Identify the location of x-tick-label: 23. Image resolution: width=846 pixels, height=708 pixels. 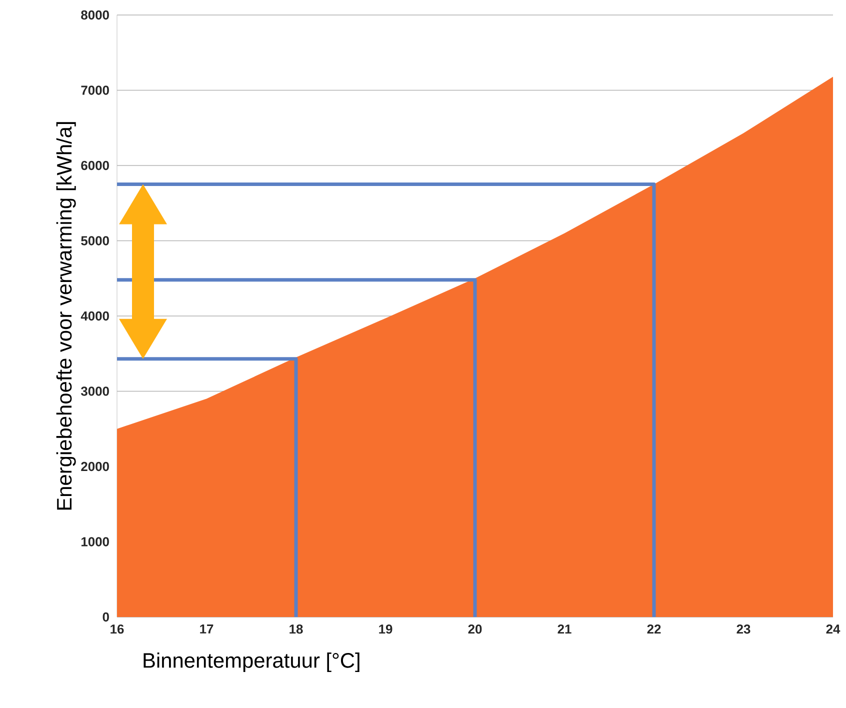
(743, 629).